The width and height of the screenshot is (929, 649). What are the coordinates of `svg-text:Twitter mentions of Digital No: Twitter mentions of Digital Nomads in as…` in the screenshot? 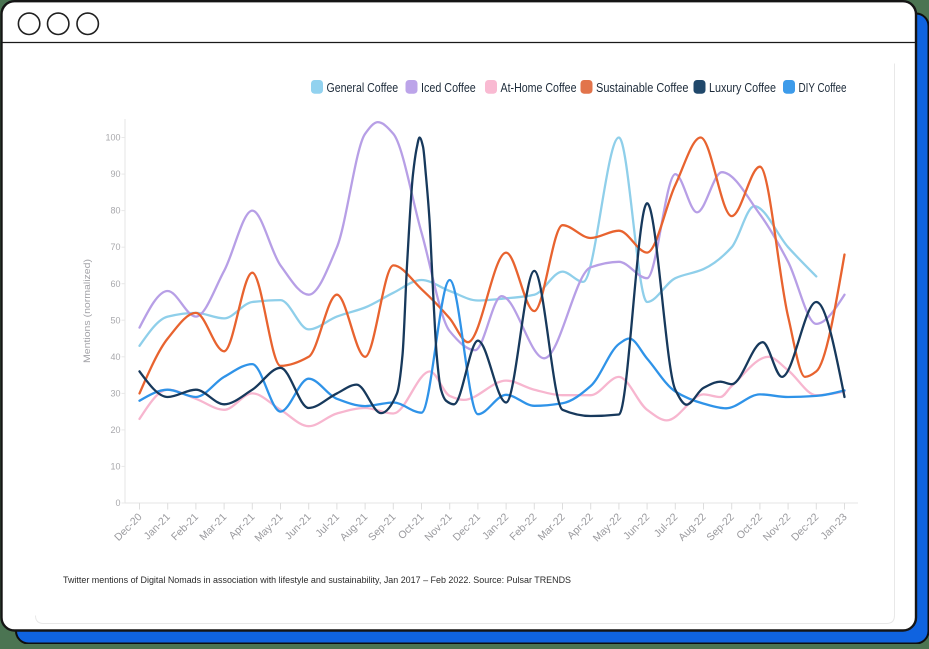 It's located at (317, 580).